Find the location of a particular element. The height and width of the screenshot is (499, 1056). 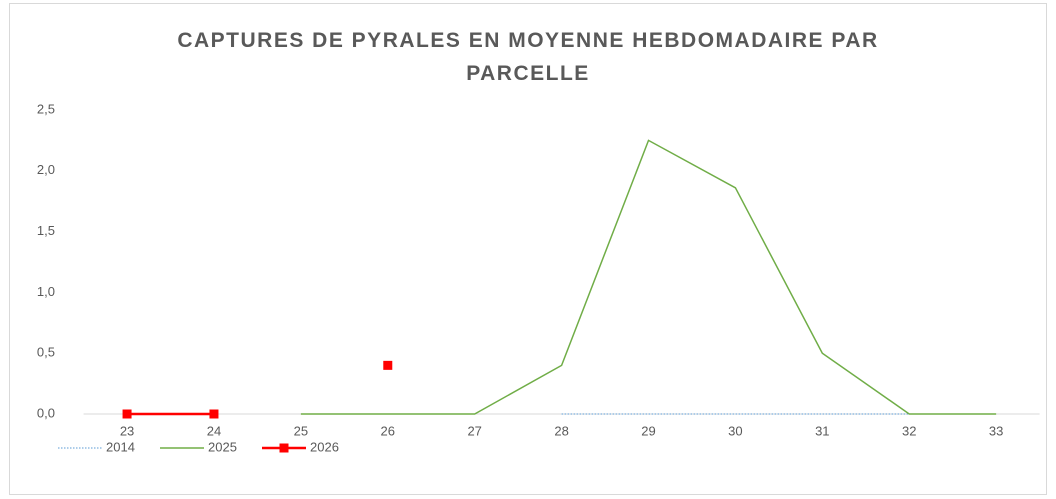

y-tick-label: 2,0 is located at coordinates (46, 169).